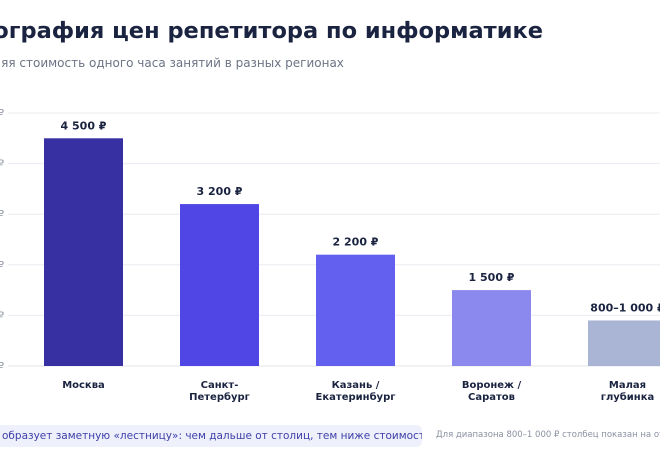  I want to click on x-tick-label: Саратов, so click(491, 397).